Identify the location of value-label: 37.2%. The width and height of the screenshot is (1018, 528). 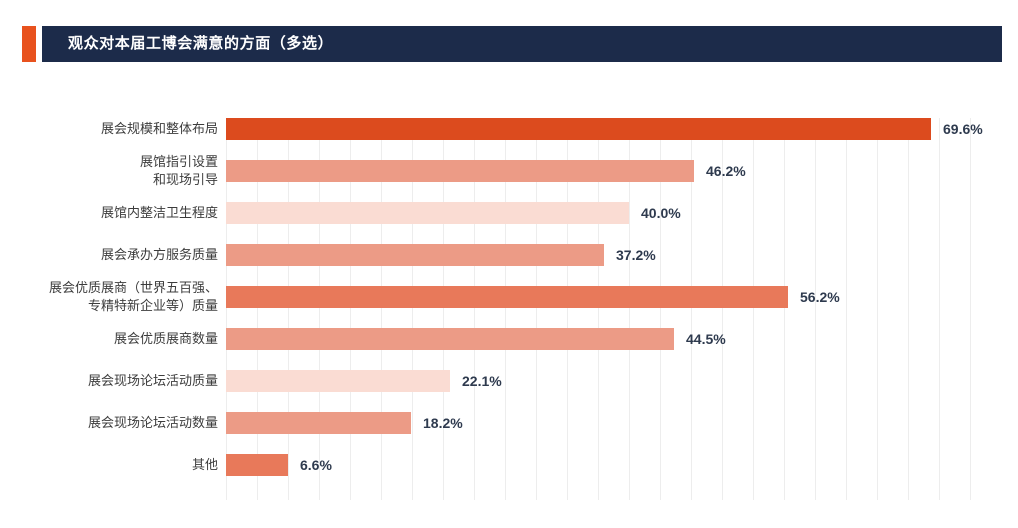
(636, 255).